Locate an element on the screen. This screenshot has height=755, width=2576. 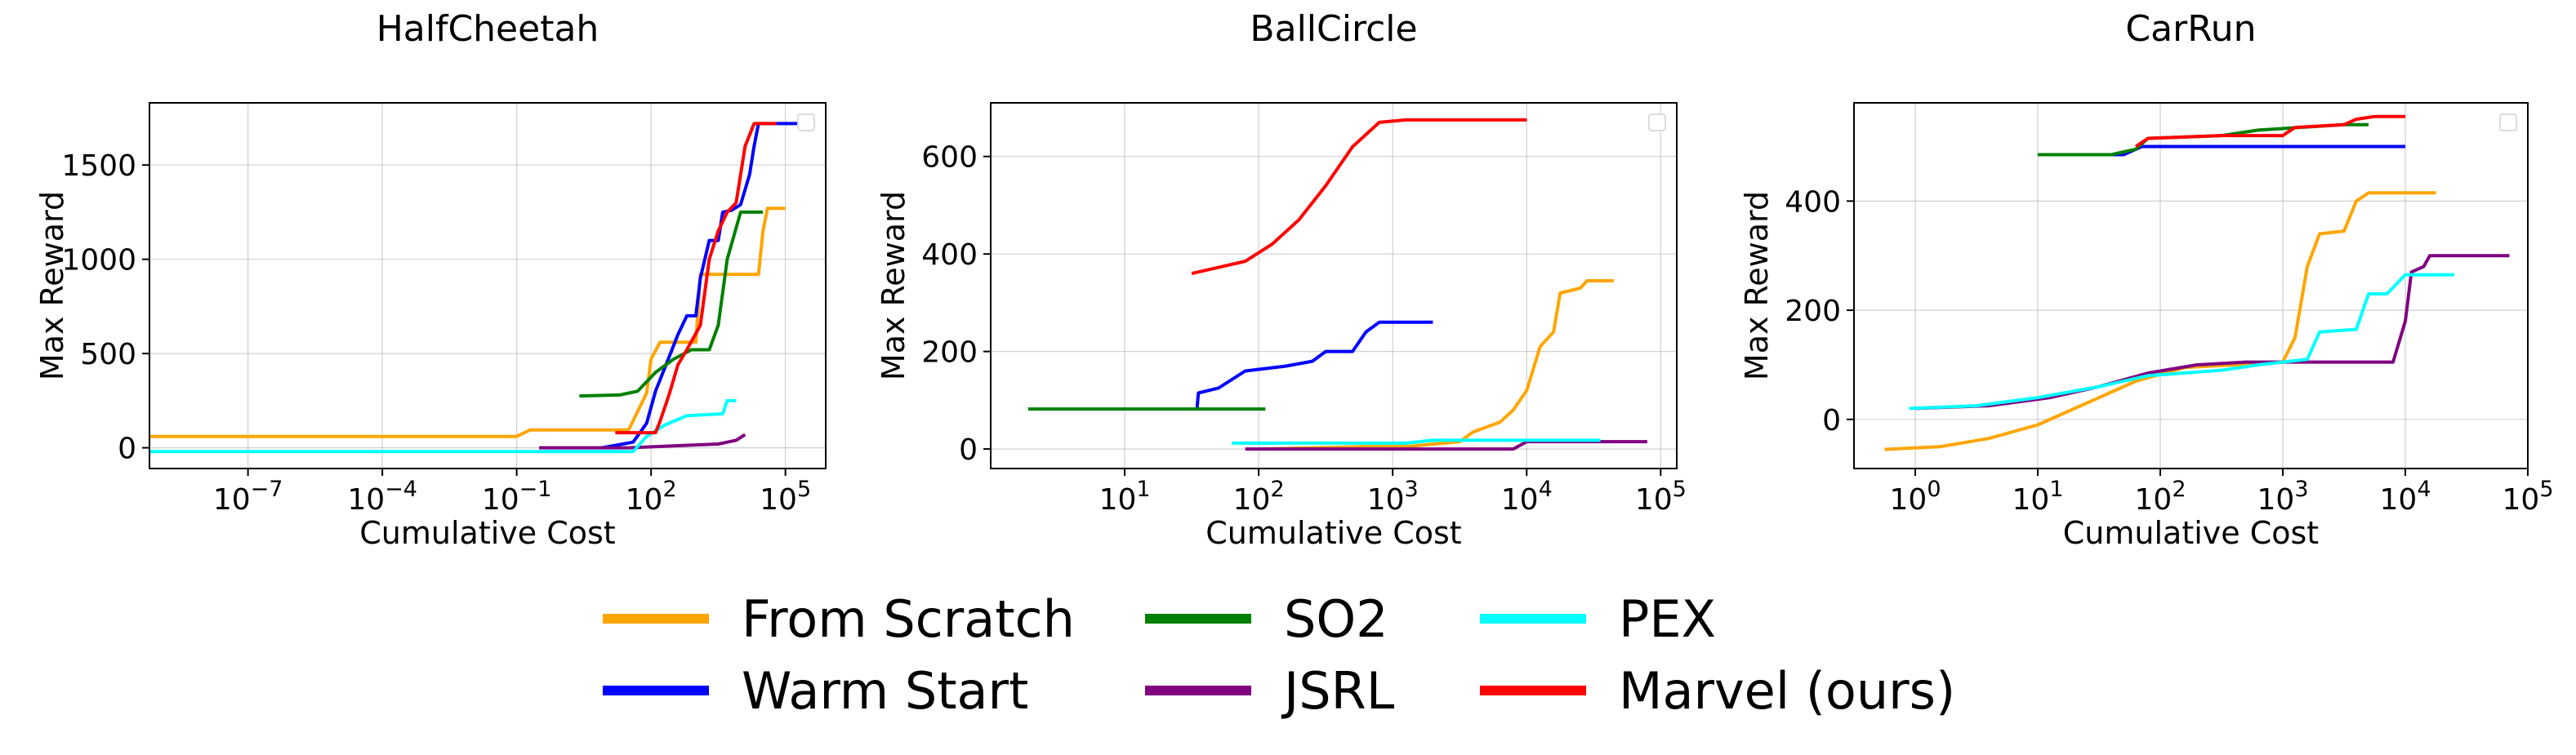
x-tick-label: 10⁻¹ is located at coordinates (517, 497).